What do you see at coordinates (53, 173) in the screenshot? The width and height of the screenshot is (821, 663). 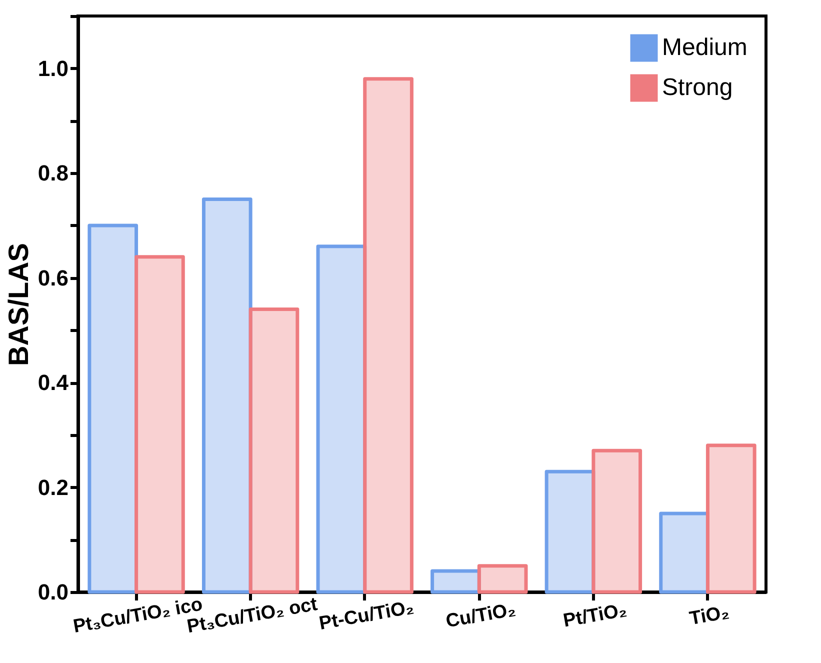 I see `y-tick-label: 0.8` at bounding box center [53, 173].